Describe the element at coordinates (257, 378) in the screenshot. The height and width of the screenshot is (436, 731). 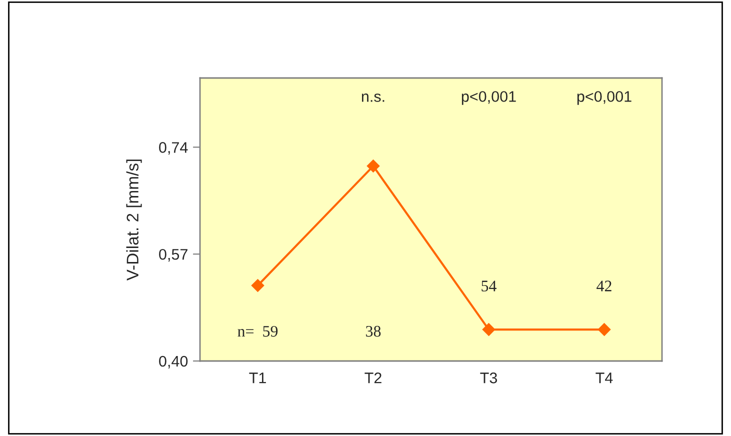
I see `x-tick-label: T1` at that location.